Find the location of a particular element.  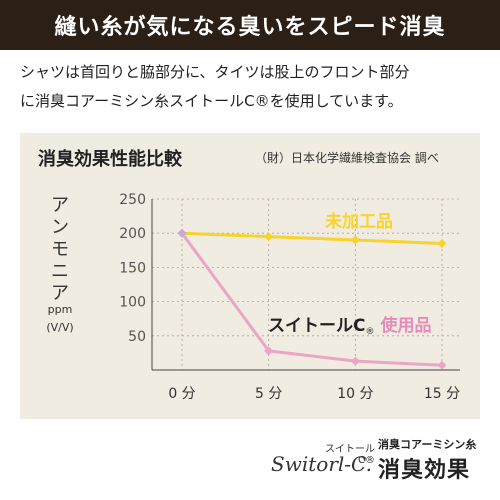

logo-script: Switorl-C. is located at coordinates (321, 464).